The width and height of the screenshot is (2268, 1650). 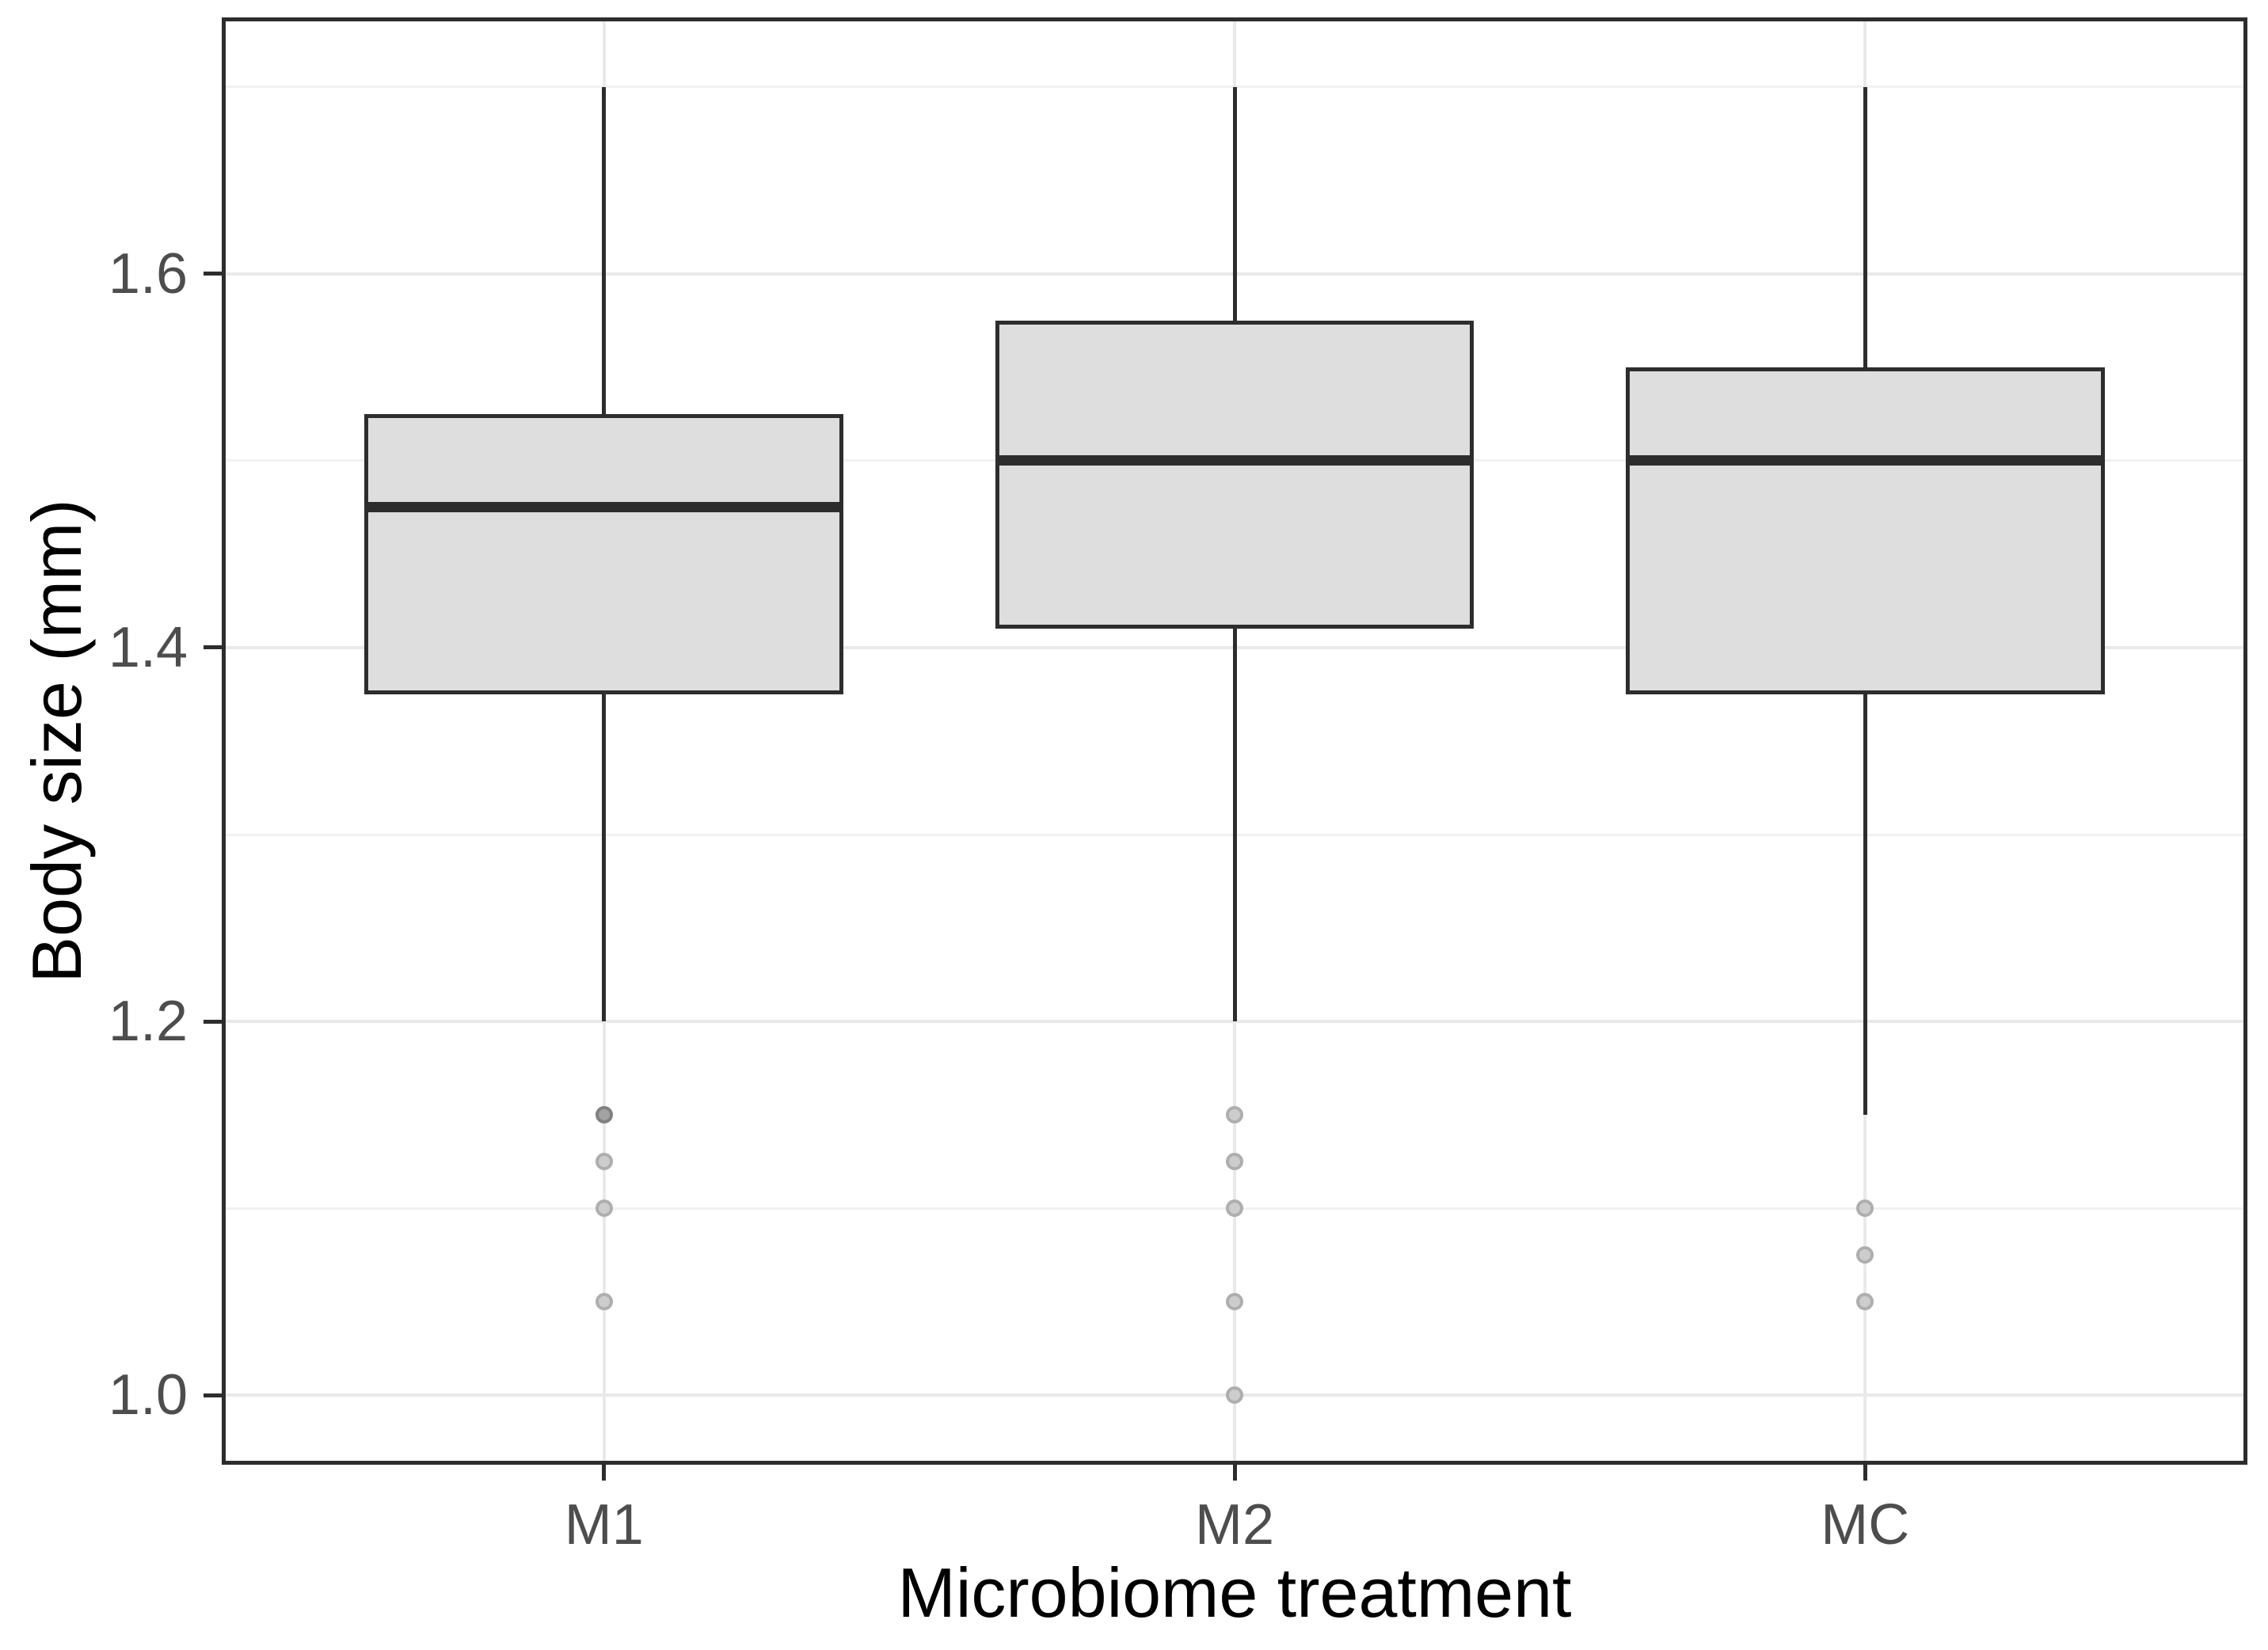 What do you see at coordinates (1235, 460) in the screenshot?
I see `median-M2` at bounding box center [1235, 460].